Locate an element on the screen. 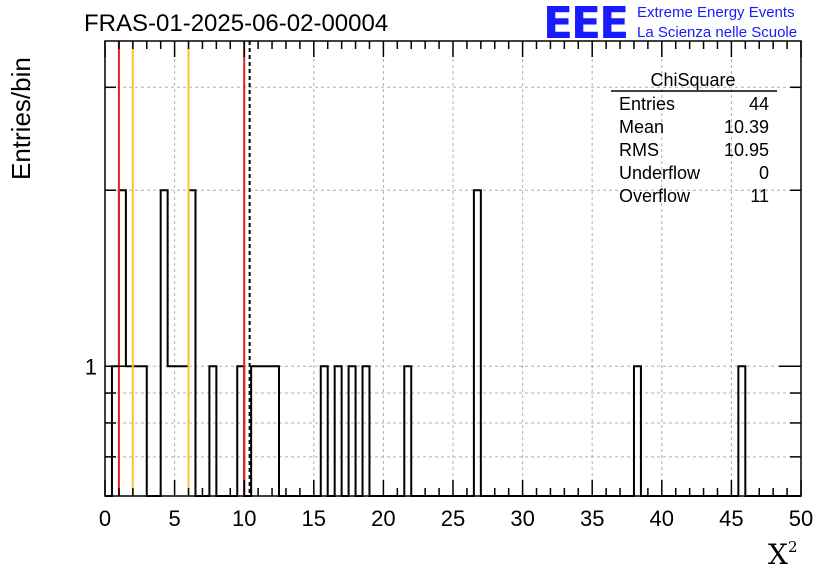 This screenshot has height=572, width=836. x-tick-label: 15 is located at coordinates (314, 518).